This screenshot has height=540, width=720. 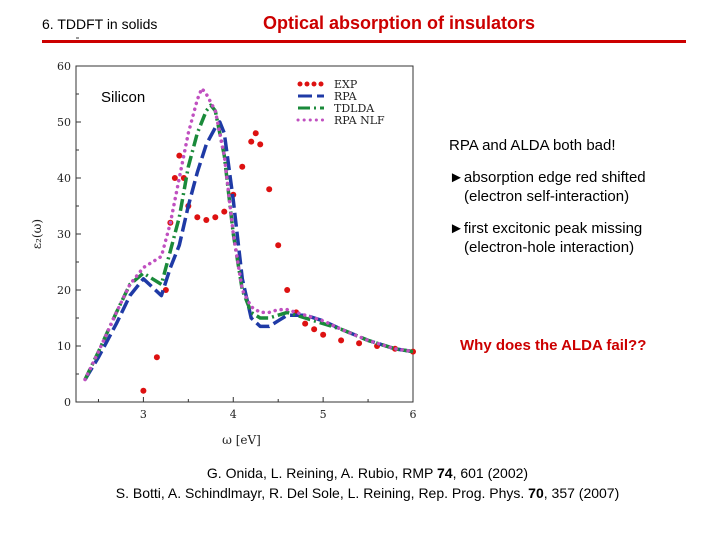 What do you see at coordinates (323, 414) in the screenshot?
I see `x-tick-label: 5` at bounding box center [323, 414].